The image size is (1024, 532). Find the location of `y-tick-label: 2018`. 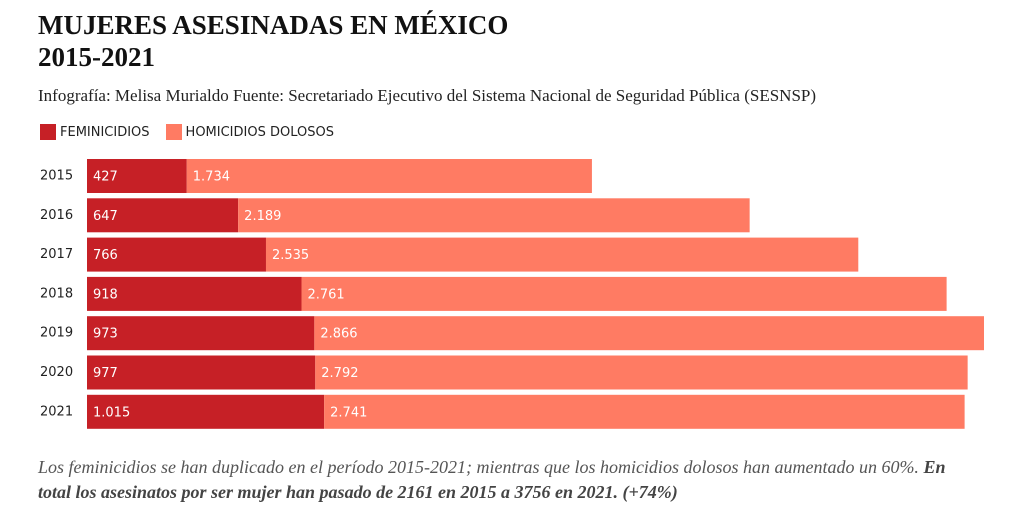

y-tick-label: 2018 is located at coordinates (56, 293).